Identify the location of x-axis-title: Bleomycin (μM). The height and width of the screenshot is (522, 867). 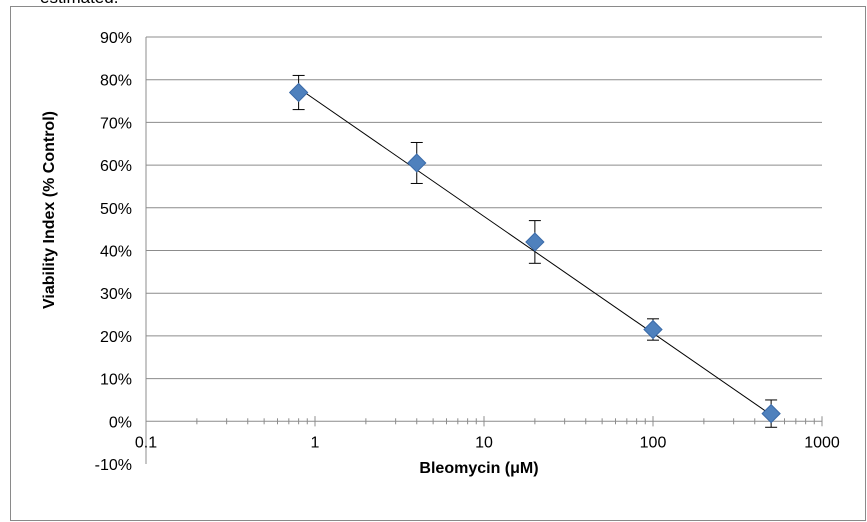
(478, 468).